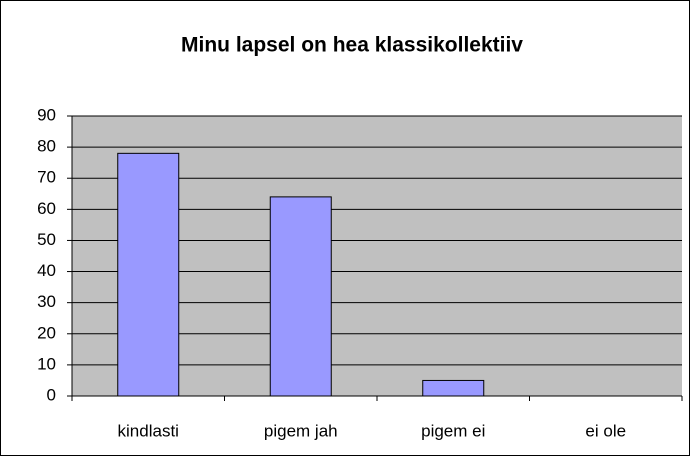 The image size is (691, 457). I want to click on x-tick-label: pigem jah, so click(301, 430).